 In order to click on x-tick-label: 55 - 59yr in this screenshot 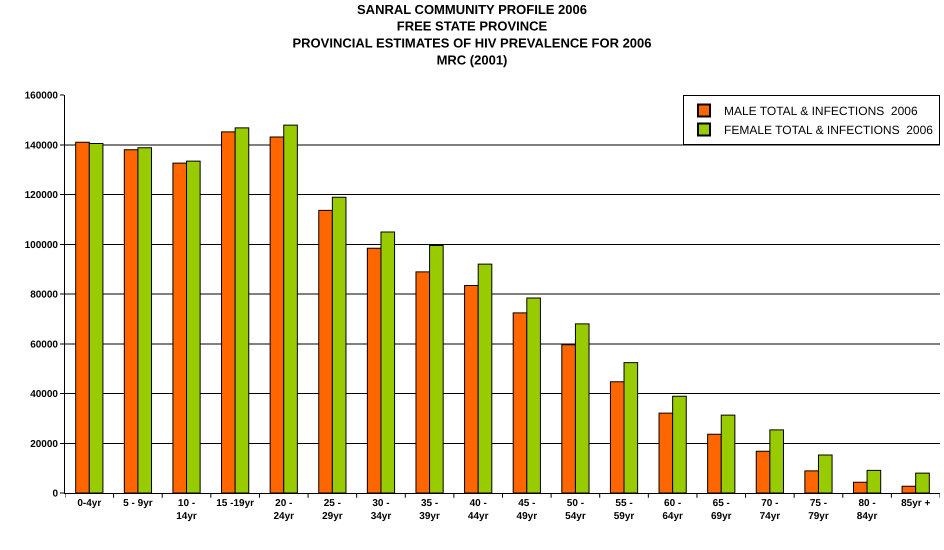, I will do `click(624, 510)`.